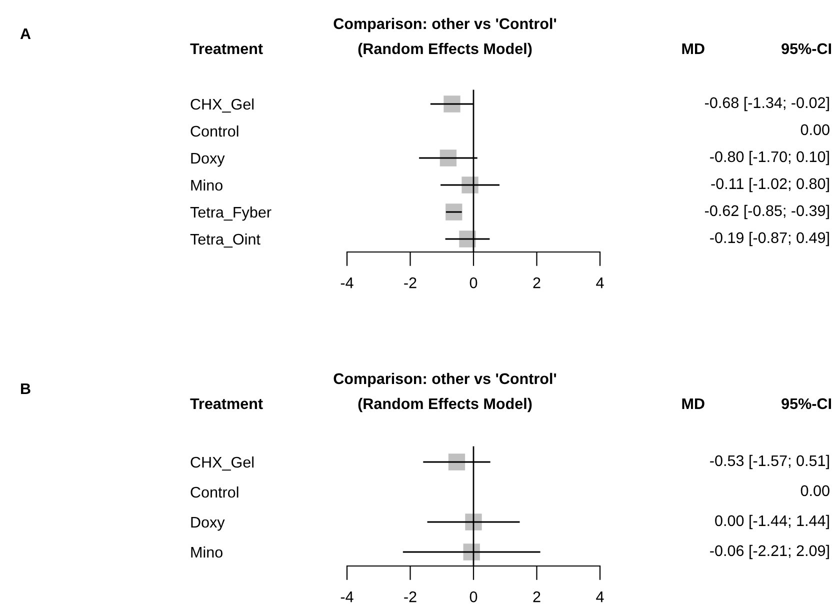 Image resolution: width=840 pixels, height=616 pixels. Describe the element at coordinates (767, 212) in the screenshot. I see `data-label: -0.62 [-0.85; -0.39]` at that location.